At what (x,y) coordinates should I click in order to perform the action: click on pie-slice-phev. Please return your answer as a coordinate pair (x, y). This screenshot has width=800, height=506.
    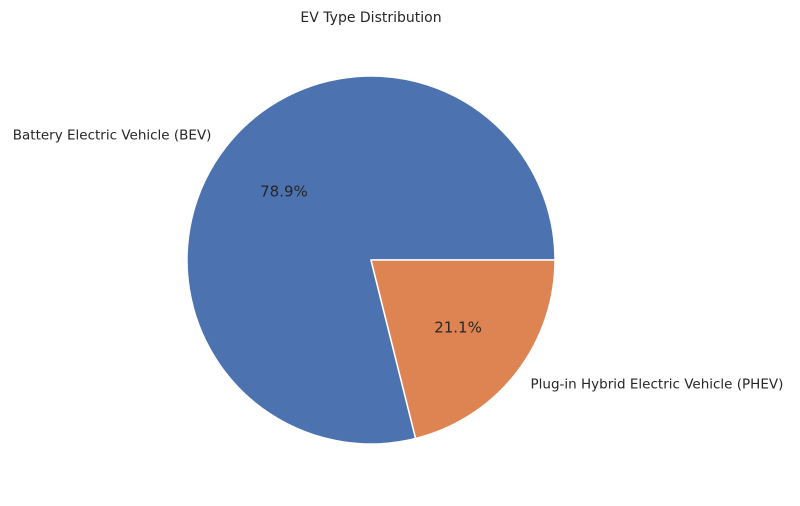
    Looking at the image, I should click on (463, 349).